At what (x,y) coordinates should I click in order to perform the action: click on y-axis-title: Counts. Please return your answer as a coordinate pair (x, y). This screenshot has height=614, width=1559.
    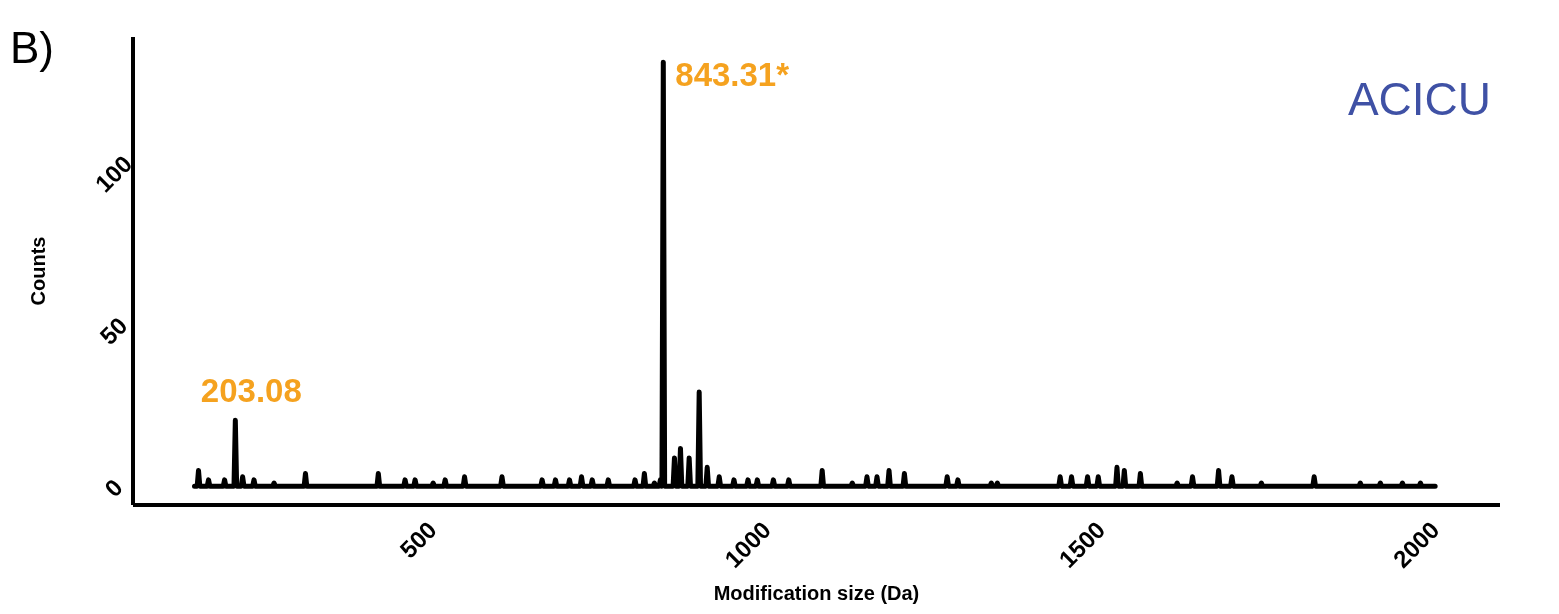
    Looking at the image, I should click on (38, 271).